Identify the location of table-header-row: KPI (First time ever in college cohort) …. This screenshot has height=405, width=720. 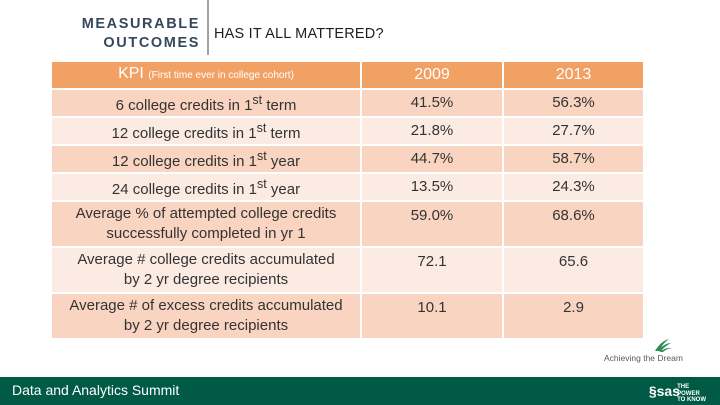
(347, 75).